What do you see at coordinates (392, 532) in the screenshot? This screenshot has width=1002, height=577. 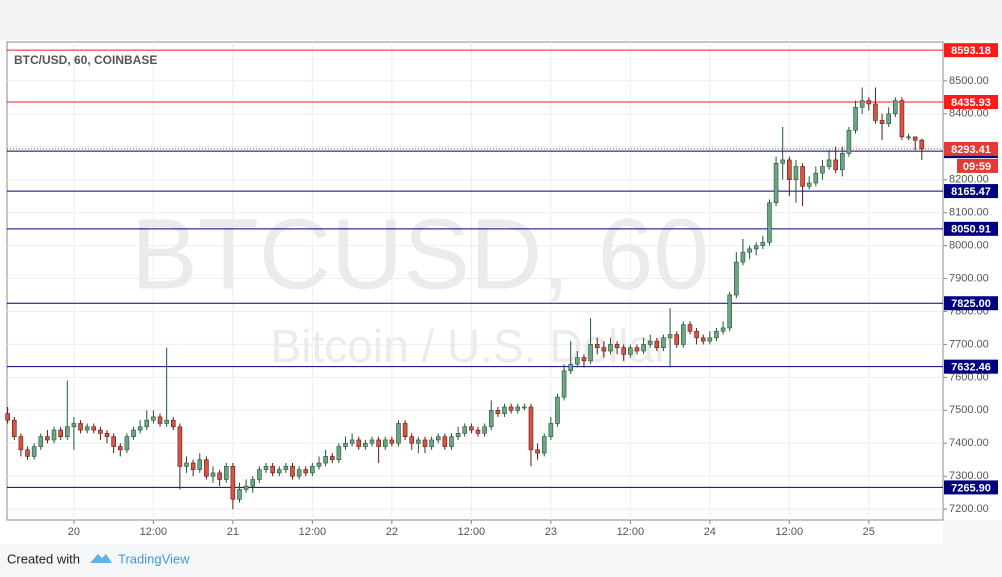 I see `x-tick-label: 22` at bounding box center [392, 532].